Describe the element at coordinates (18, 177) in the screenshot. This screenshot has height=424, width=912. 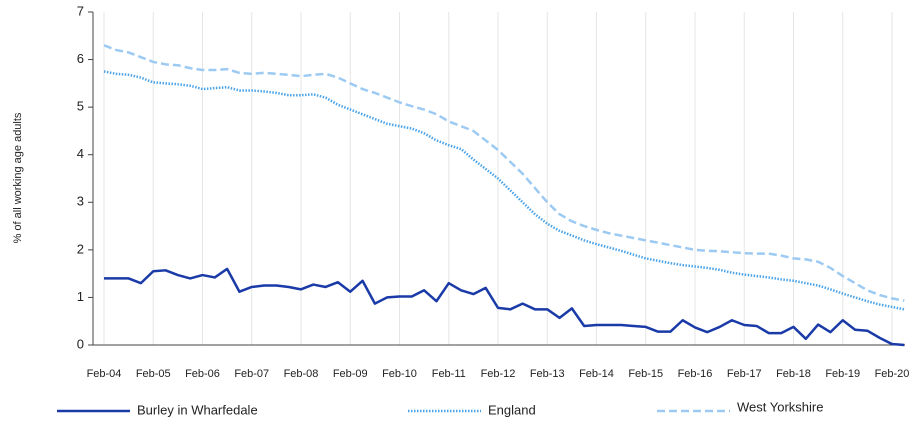
I see `y-axis-label: % of all working age adults` at that location.